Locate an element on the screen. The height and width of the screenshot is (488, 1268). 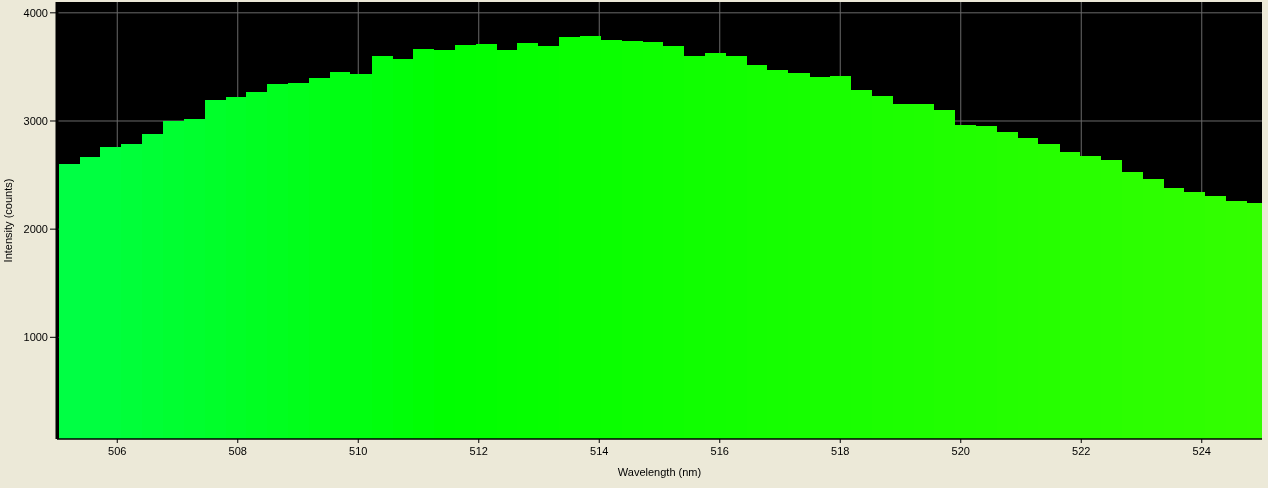
x-axis-title: Wavelength (nm) is located at coordinates (659, 472).